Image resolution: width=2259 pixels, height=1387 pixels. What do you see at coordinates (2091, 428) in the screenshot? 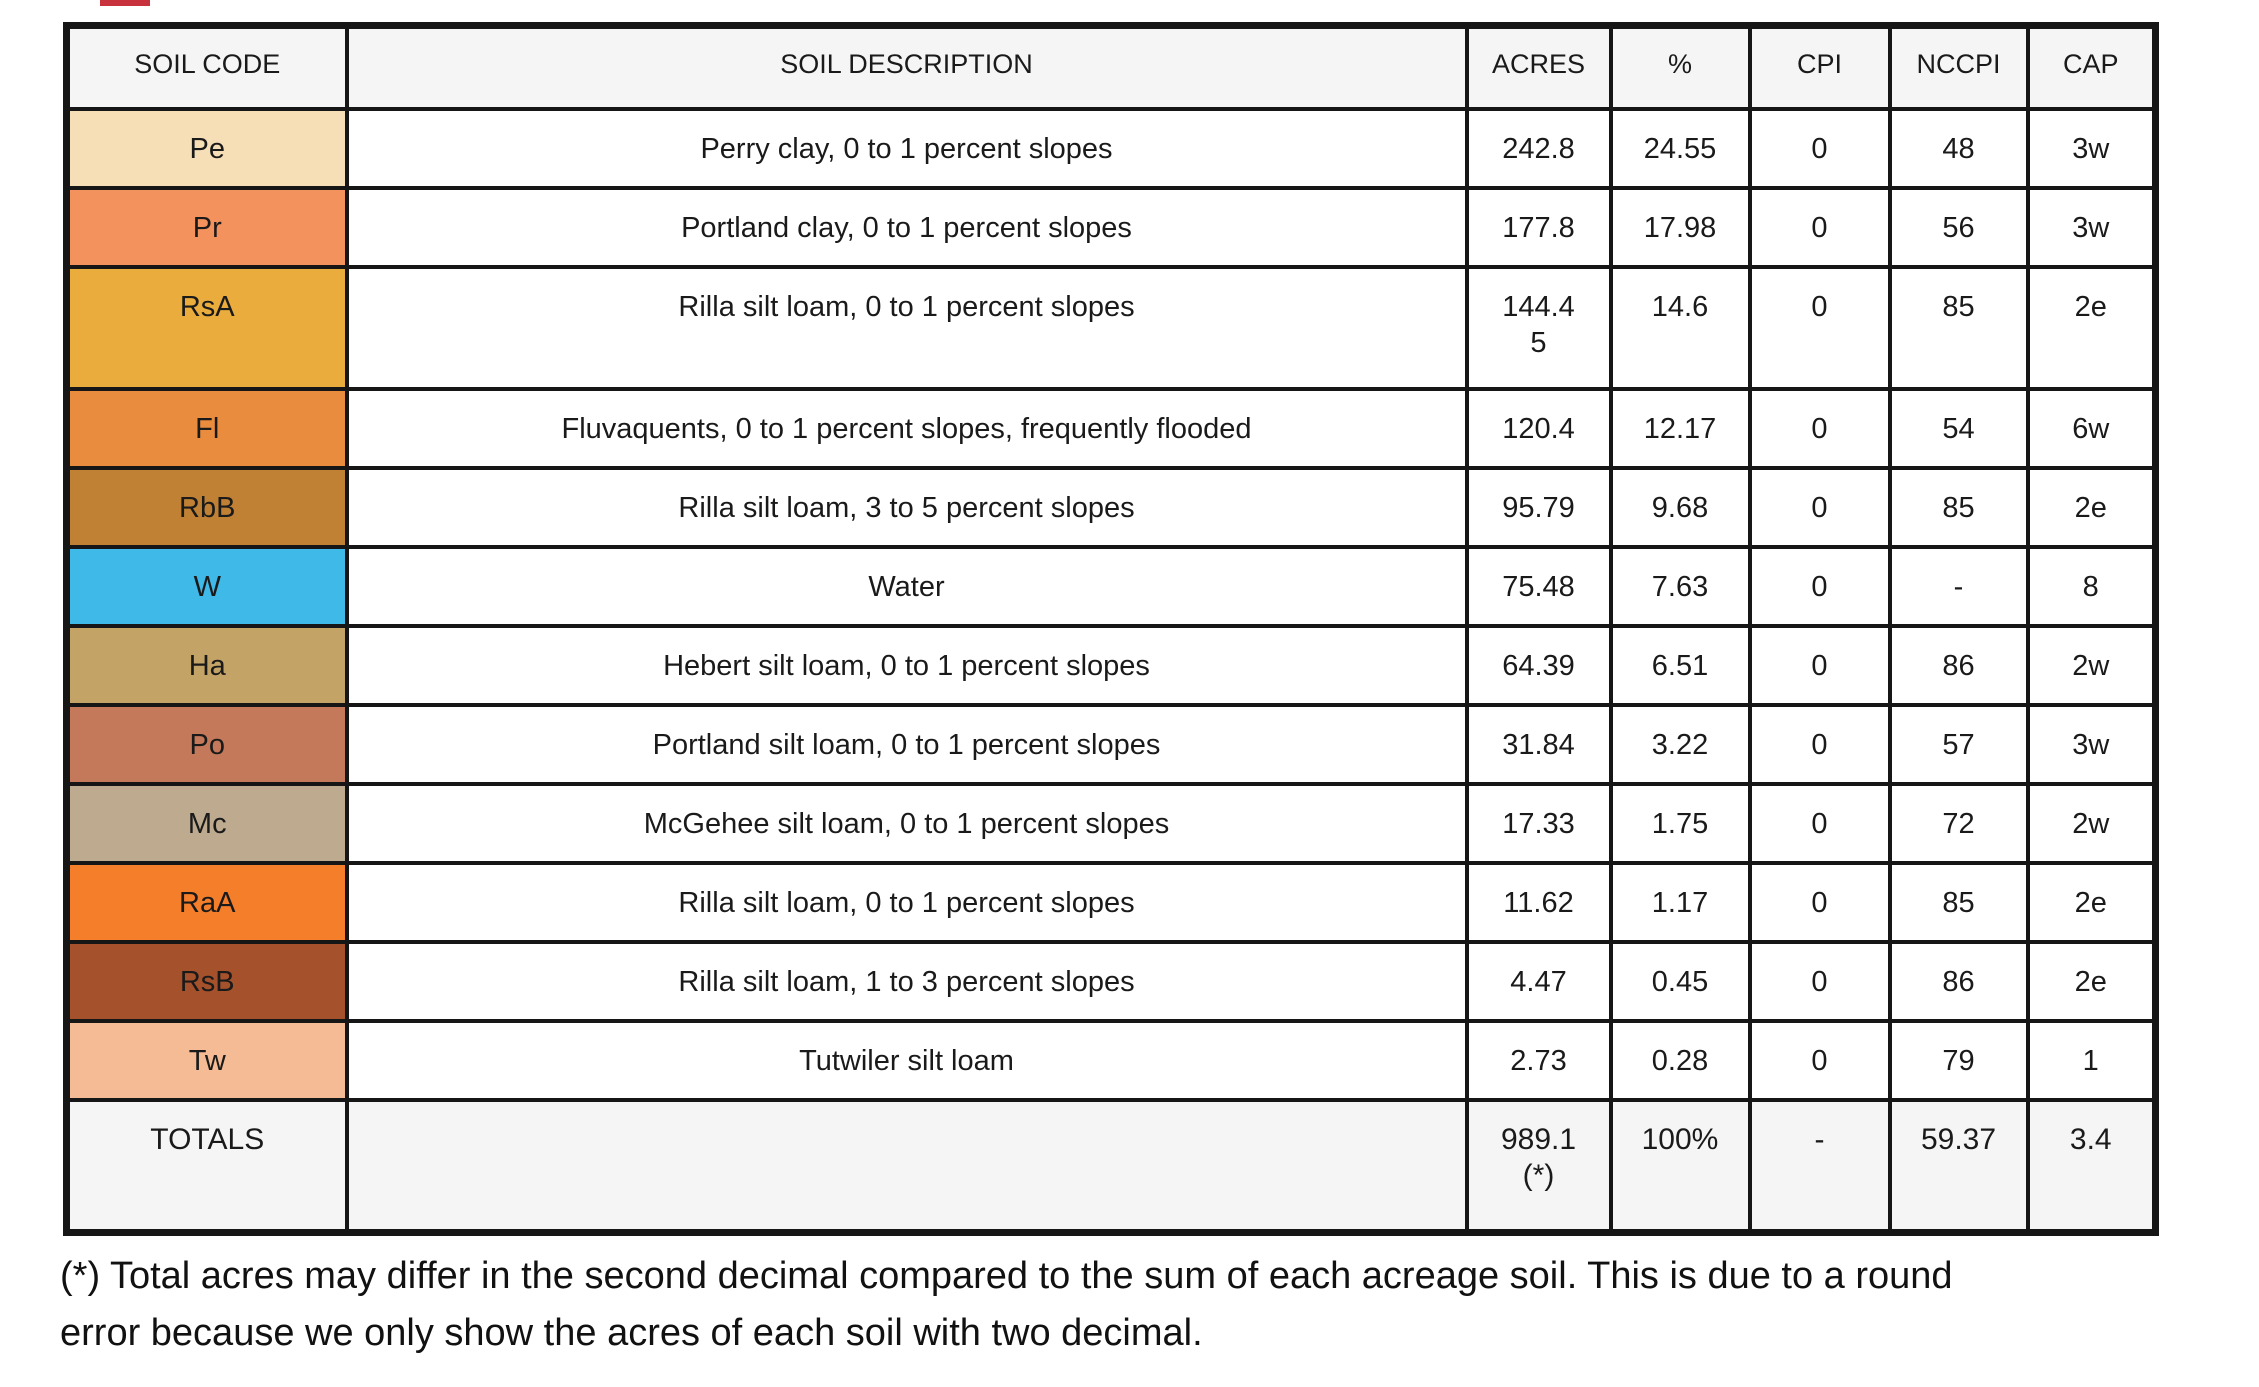
I see `cap-cell: 6w` at bounding box center [2091, 428].